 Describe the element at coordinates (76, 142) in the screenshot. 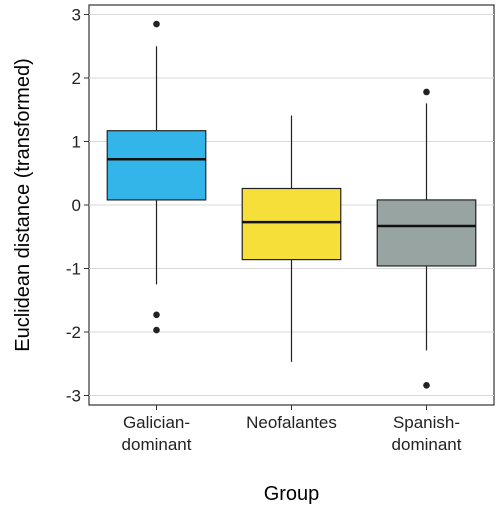

I see `y-tick-label: 1` at that location.